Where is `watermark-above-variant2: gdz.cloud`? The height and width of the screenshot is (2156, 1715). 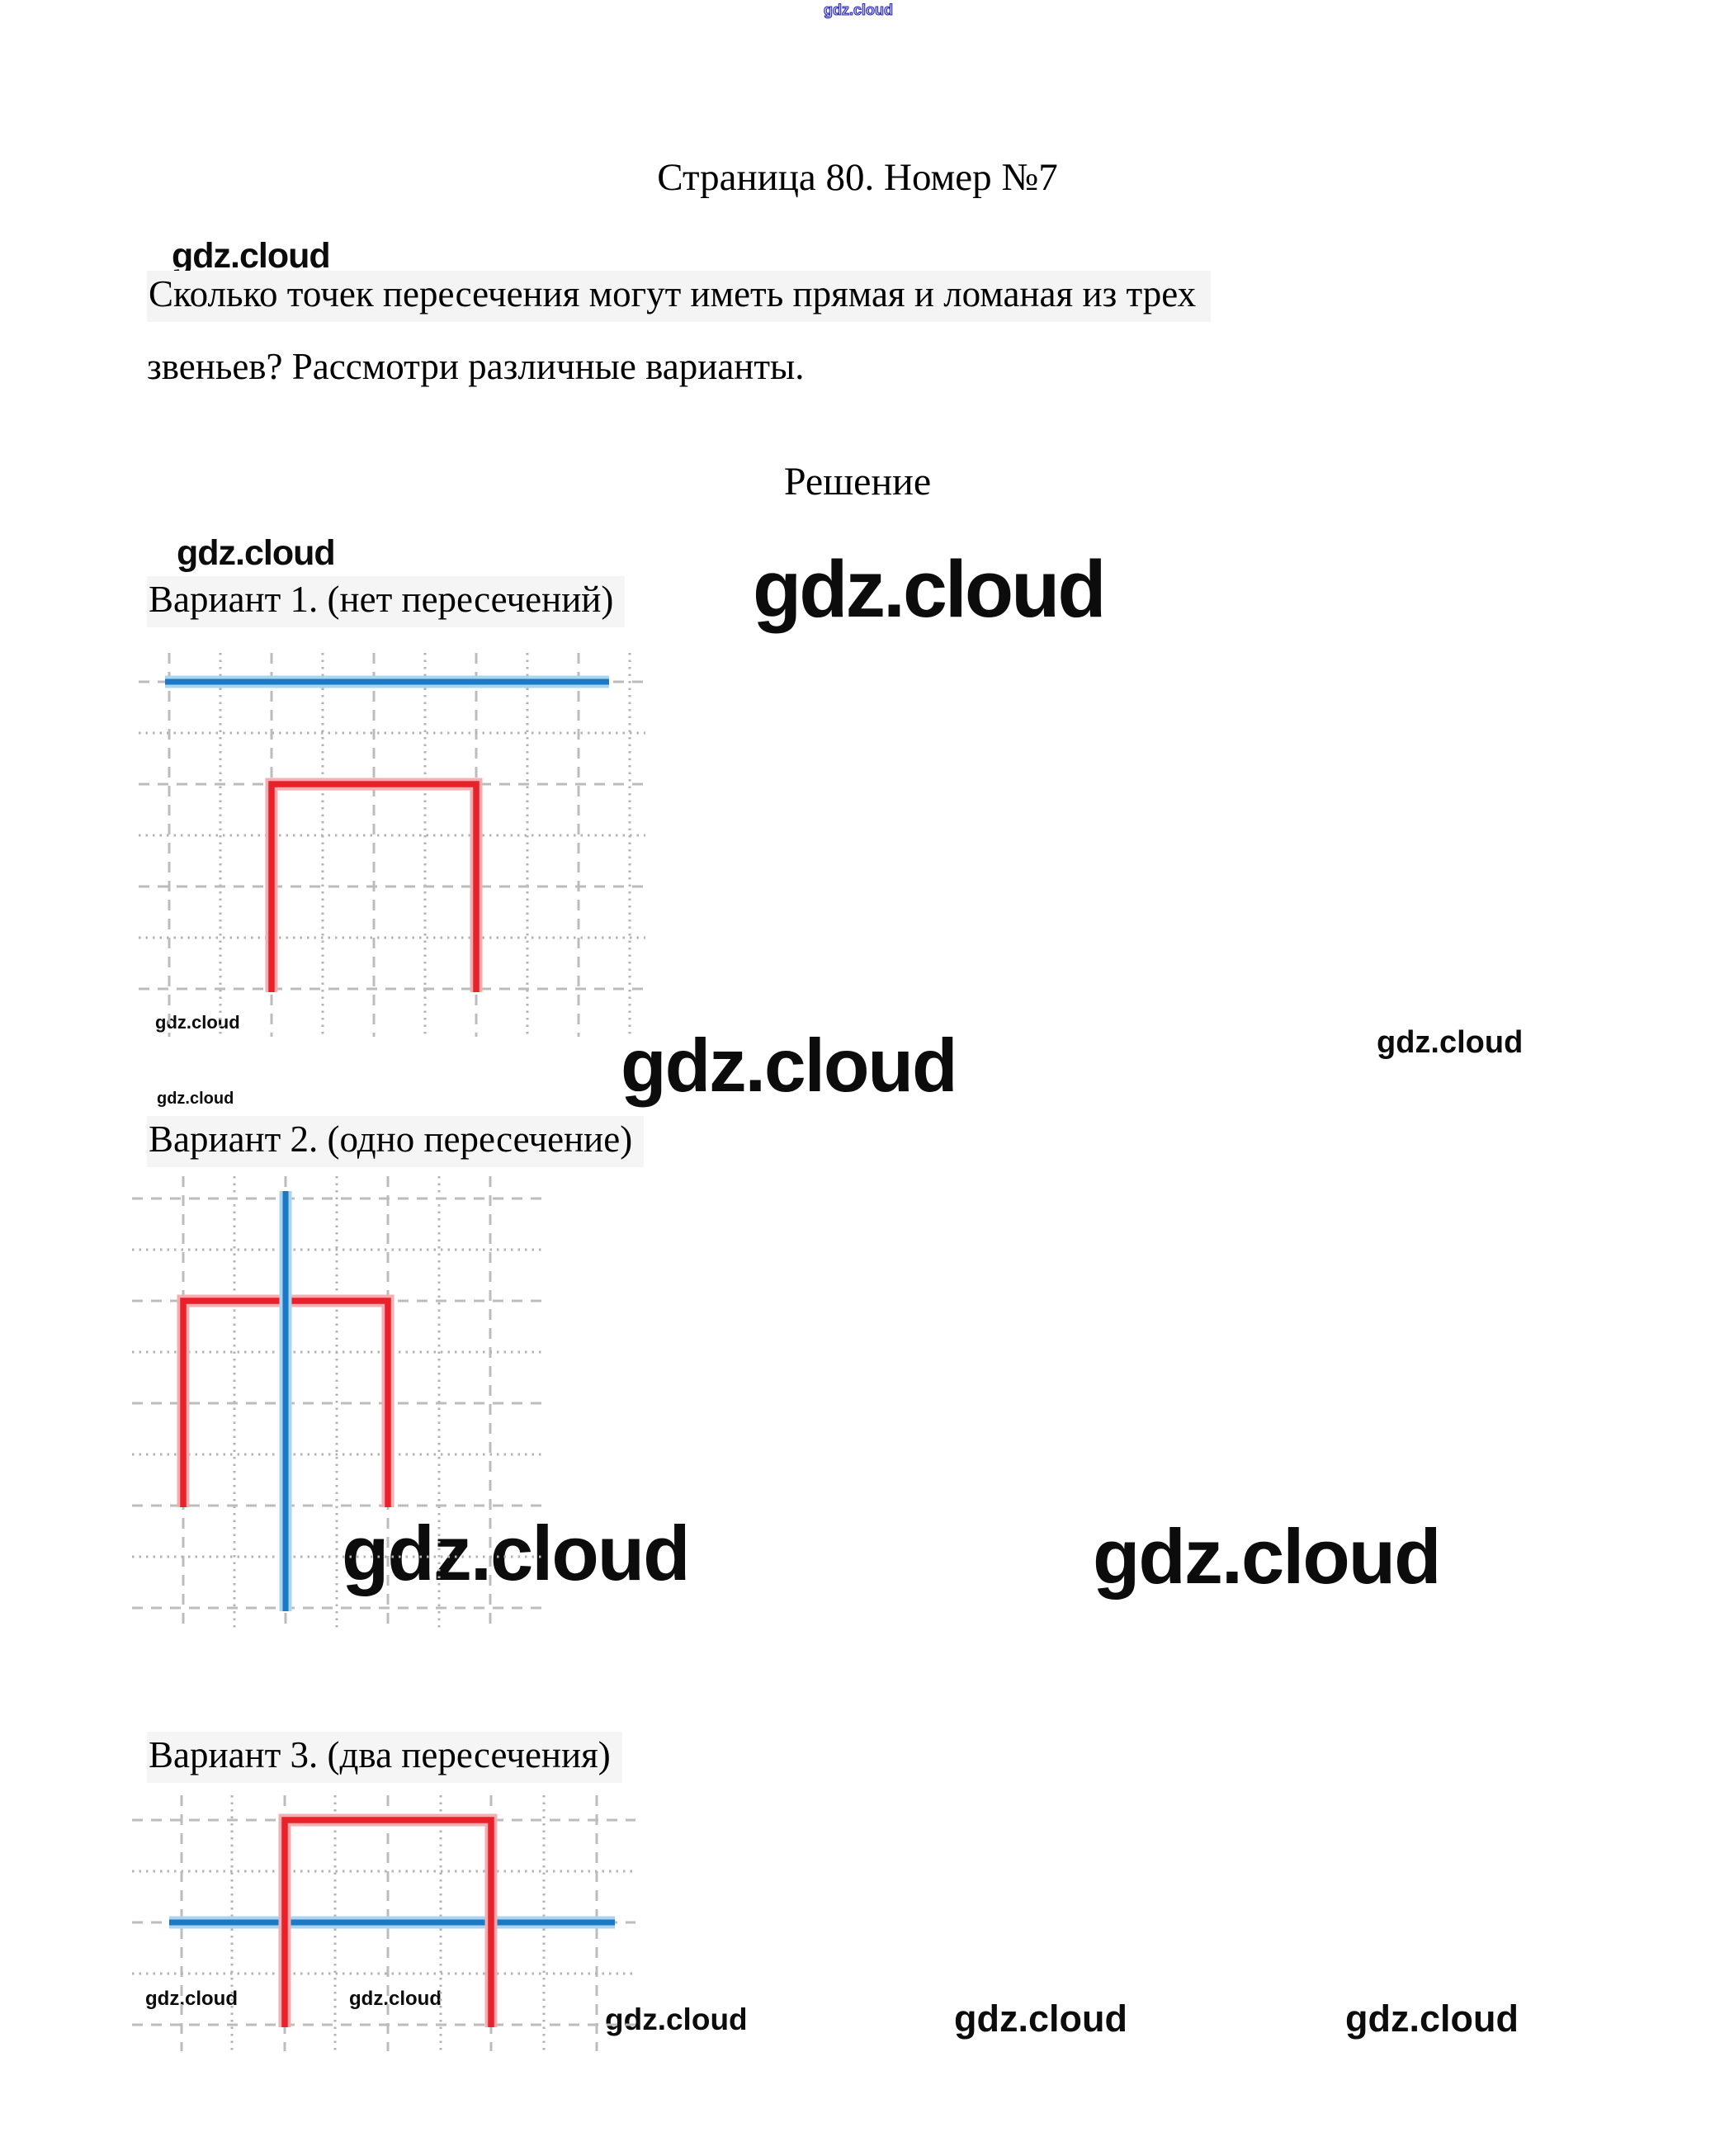
watermark-above-variant2: gdz.cloud is located at coordinates (195, 1099).